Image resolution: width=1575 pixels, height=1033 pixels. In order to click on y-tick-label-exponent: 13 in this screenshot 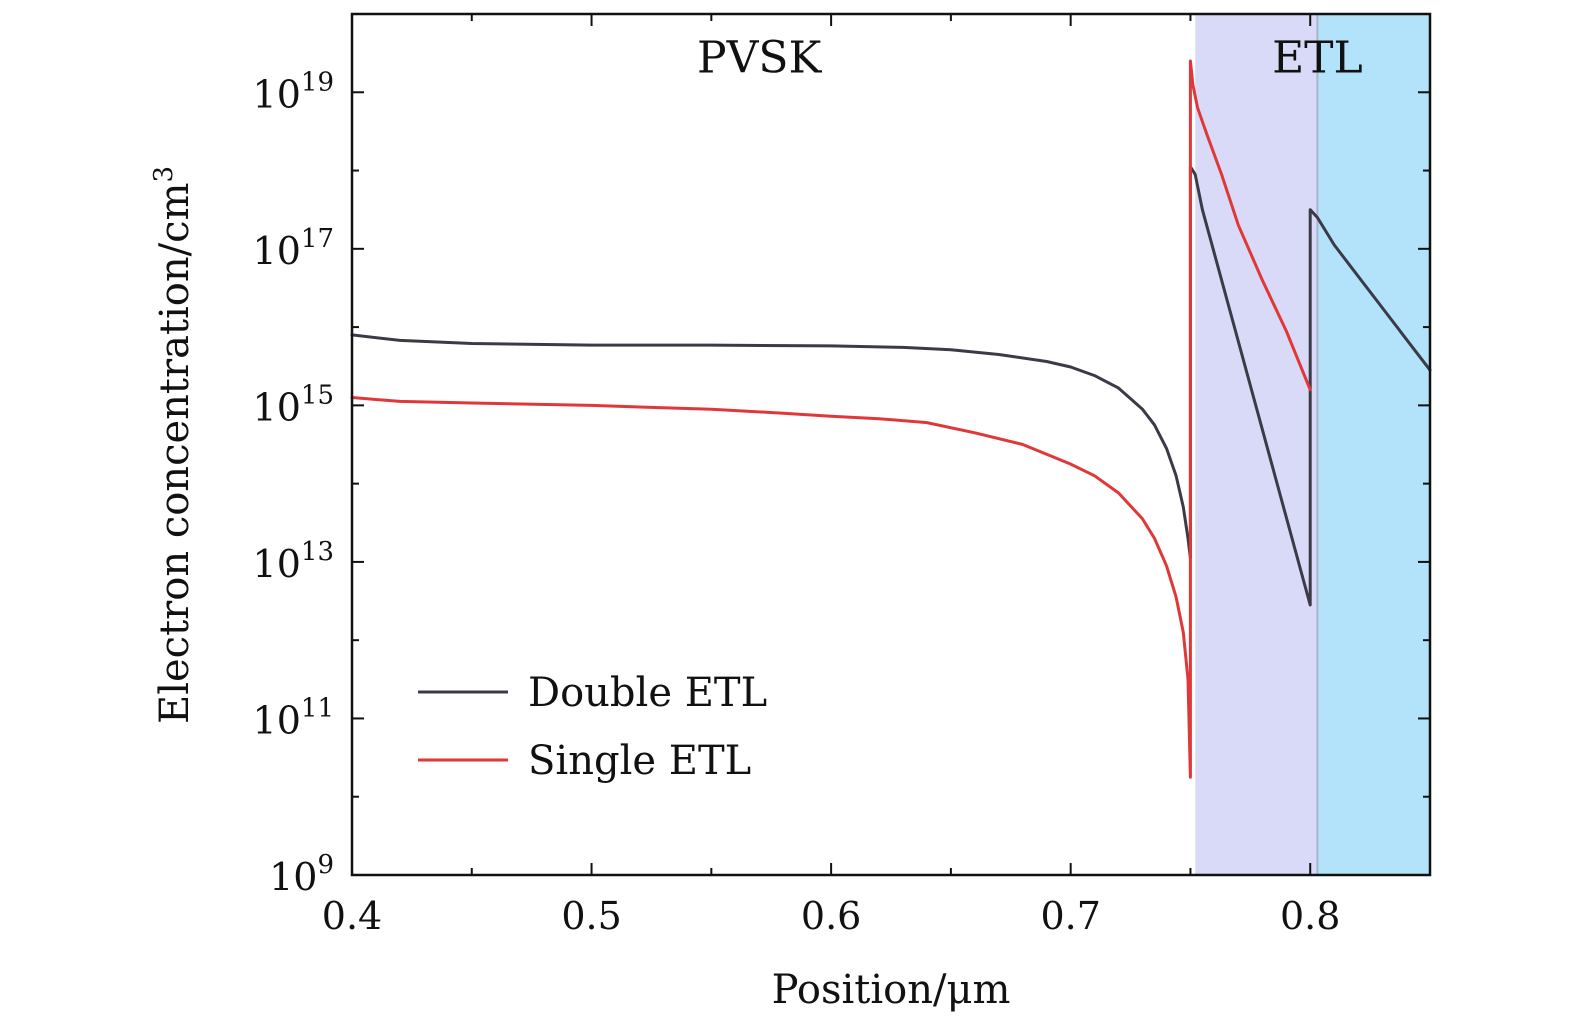, I will do `click(317, 552)`.